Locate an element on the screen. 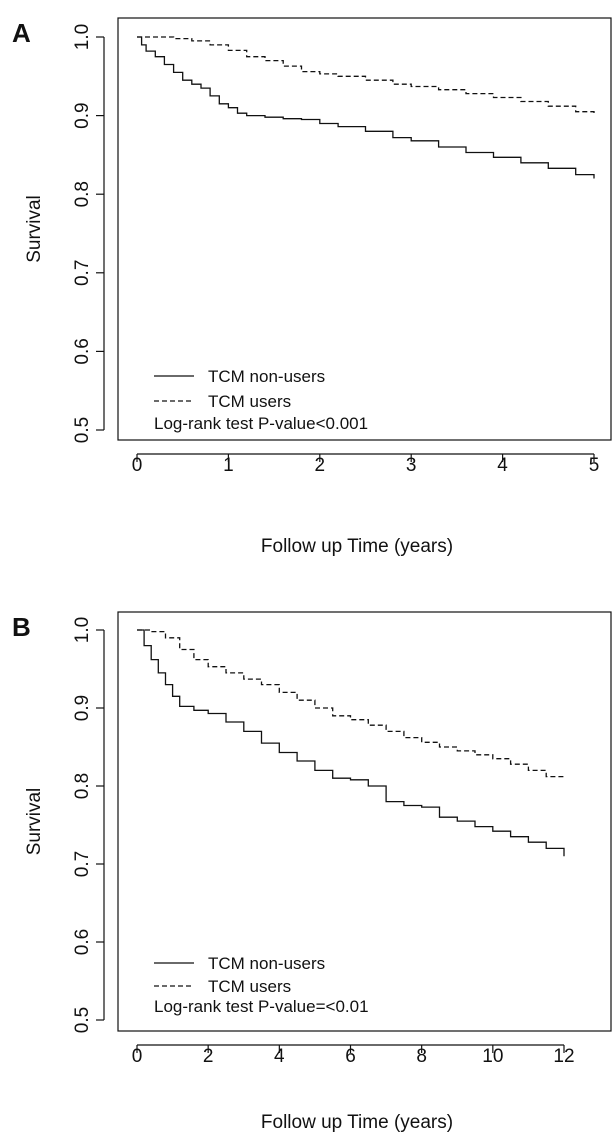  logrank-annotation: Log-rank test P-value=<0.01 is located at coordinates (261, 1006).